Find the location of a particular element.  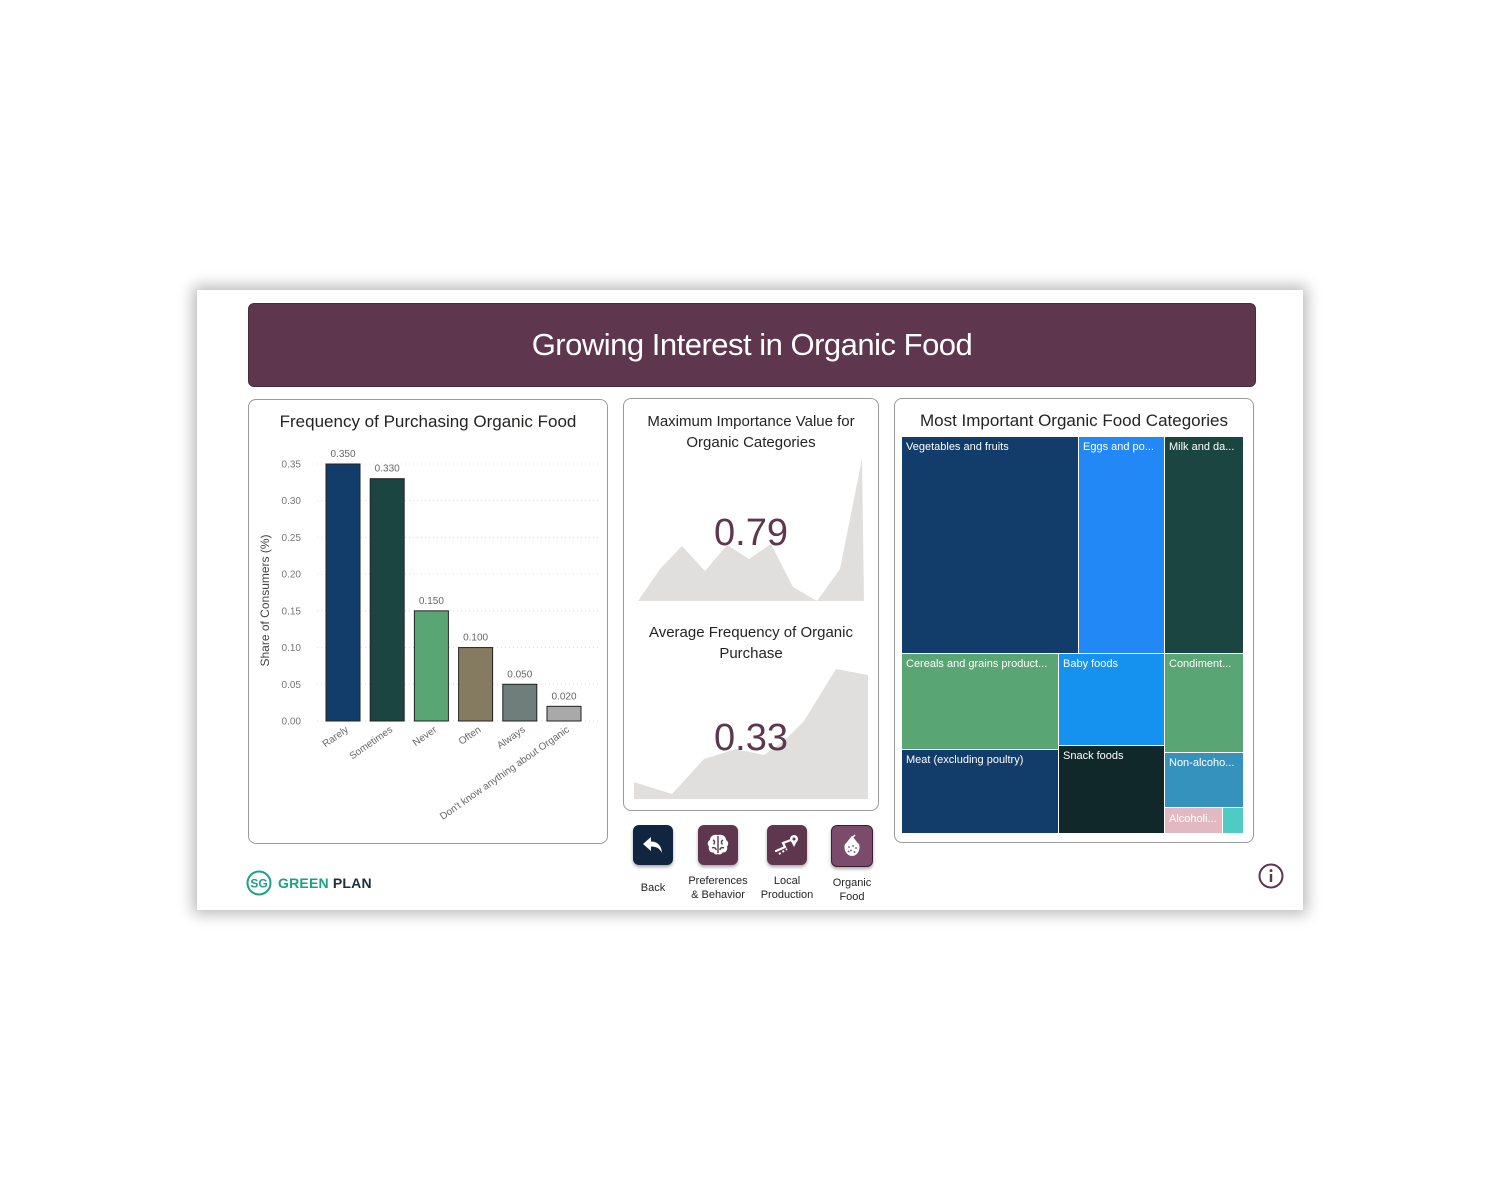

y-tick-label: 0.30 is located at coordinates (292, 501).